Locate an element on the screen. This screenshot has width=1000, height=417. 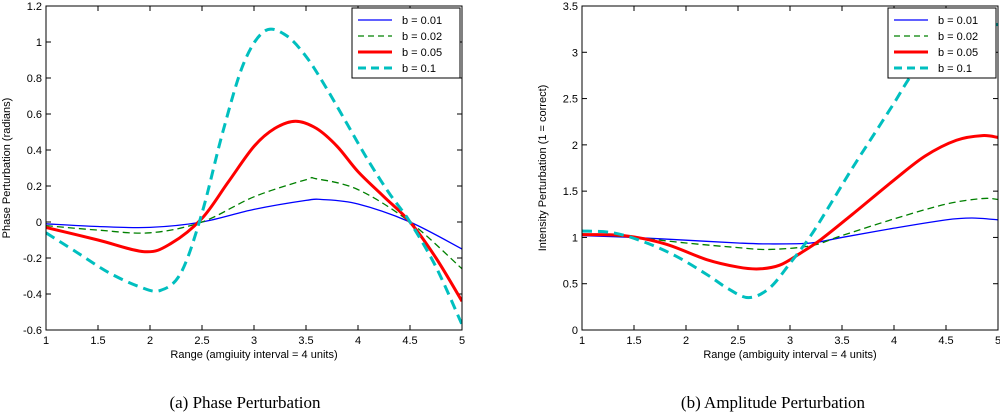
y-tick-label: -0.4 is located at coordinates (32, 295).